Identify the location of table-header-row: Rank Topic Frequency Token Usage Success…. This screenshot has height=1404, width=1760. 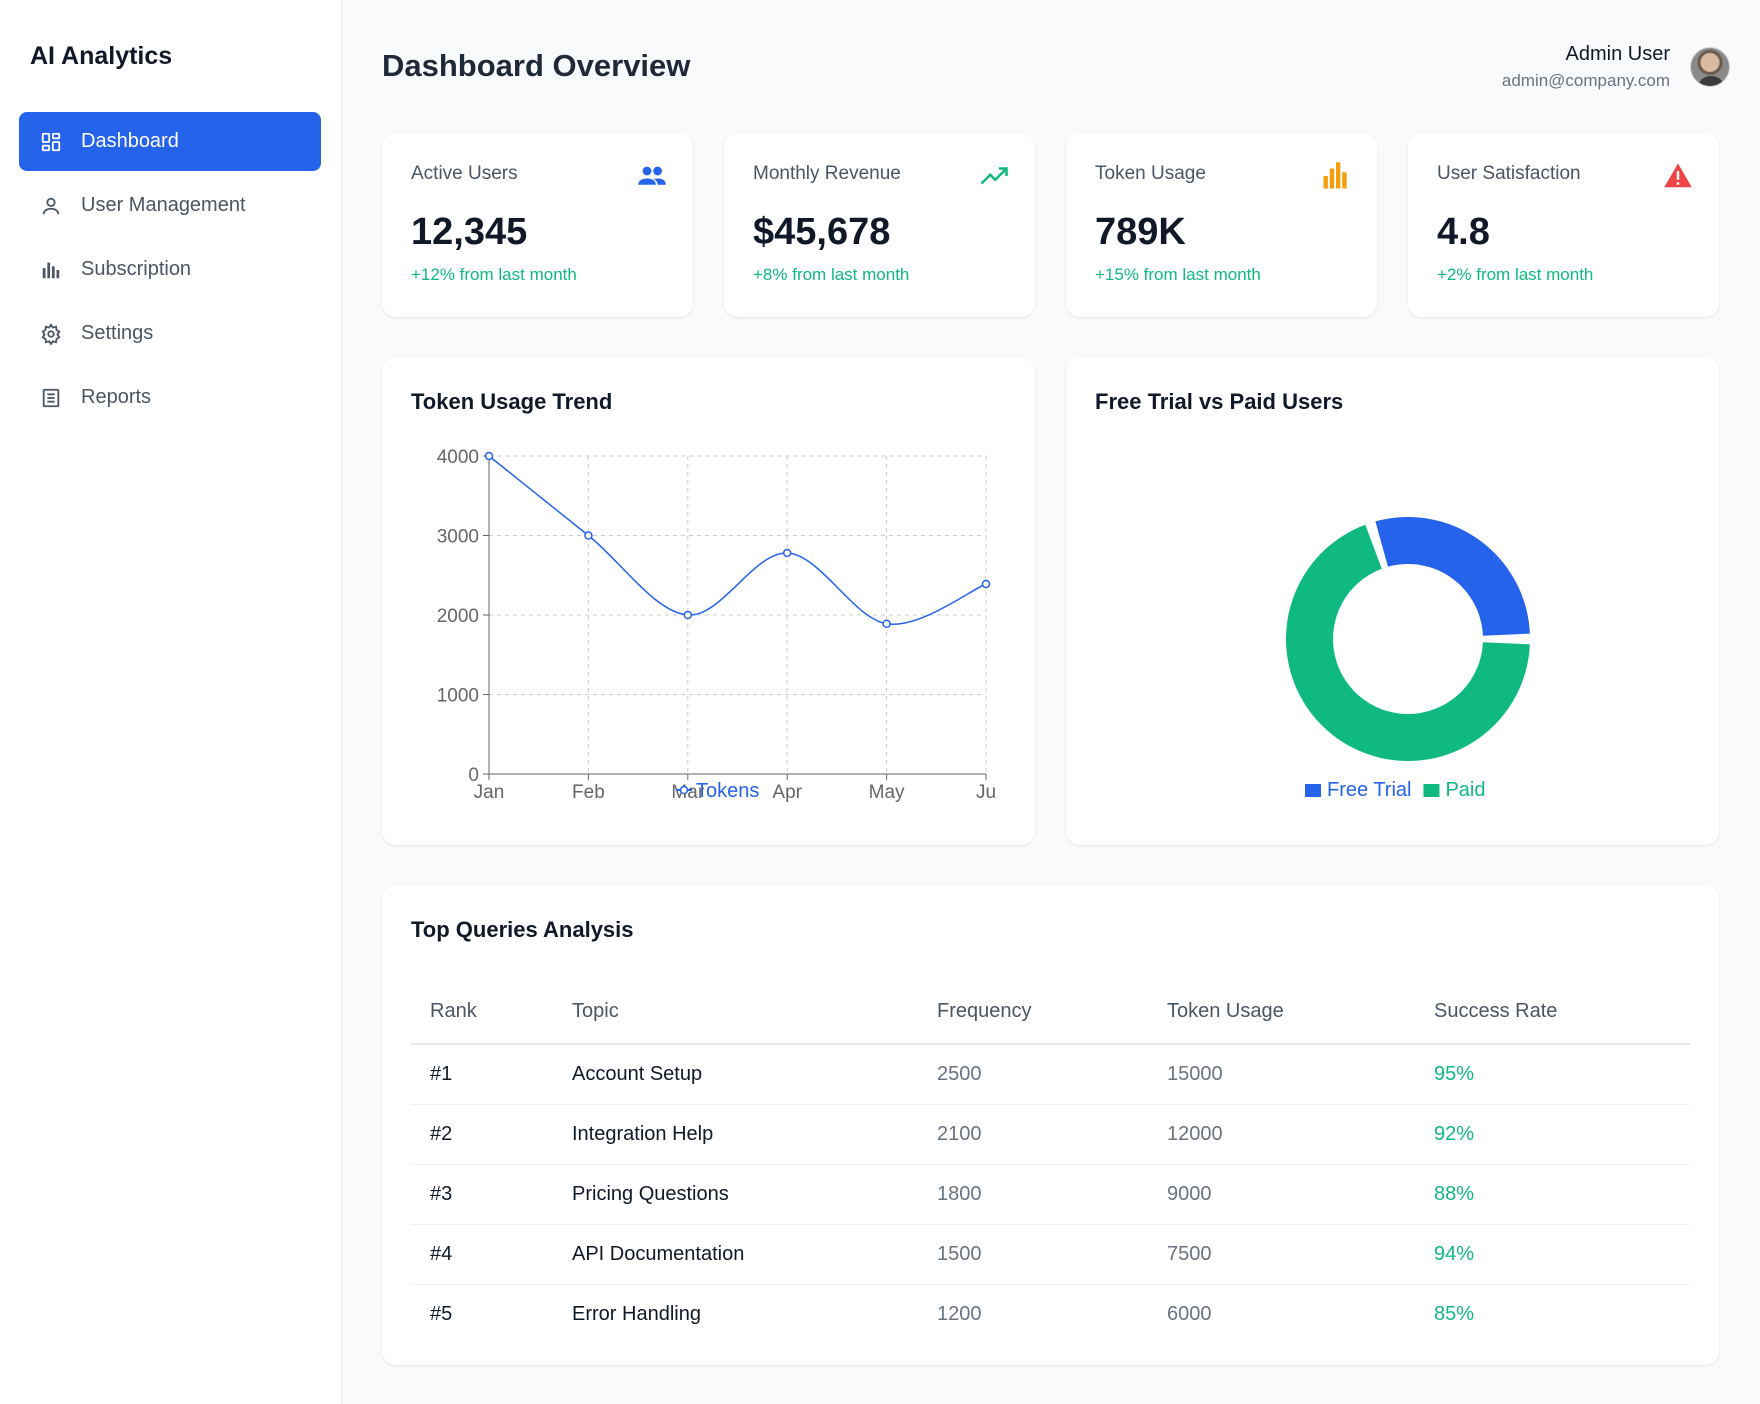
(1050, 1012).